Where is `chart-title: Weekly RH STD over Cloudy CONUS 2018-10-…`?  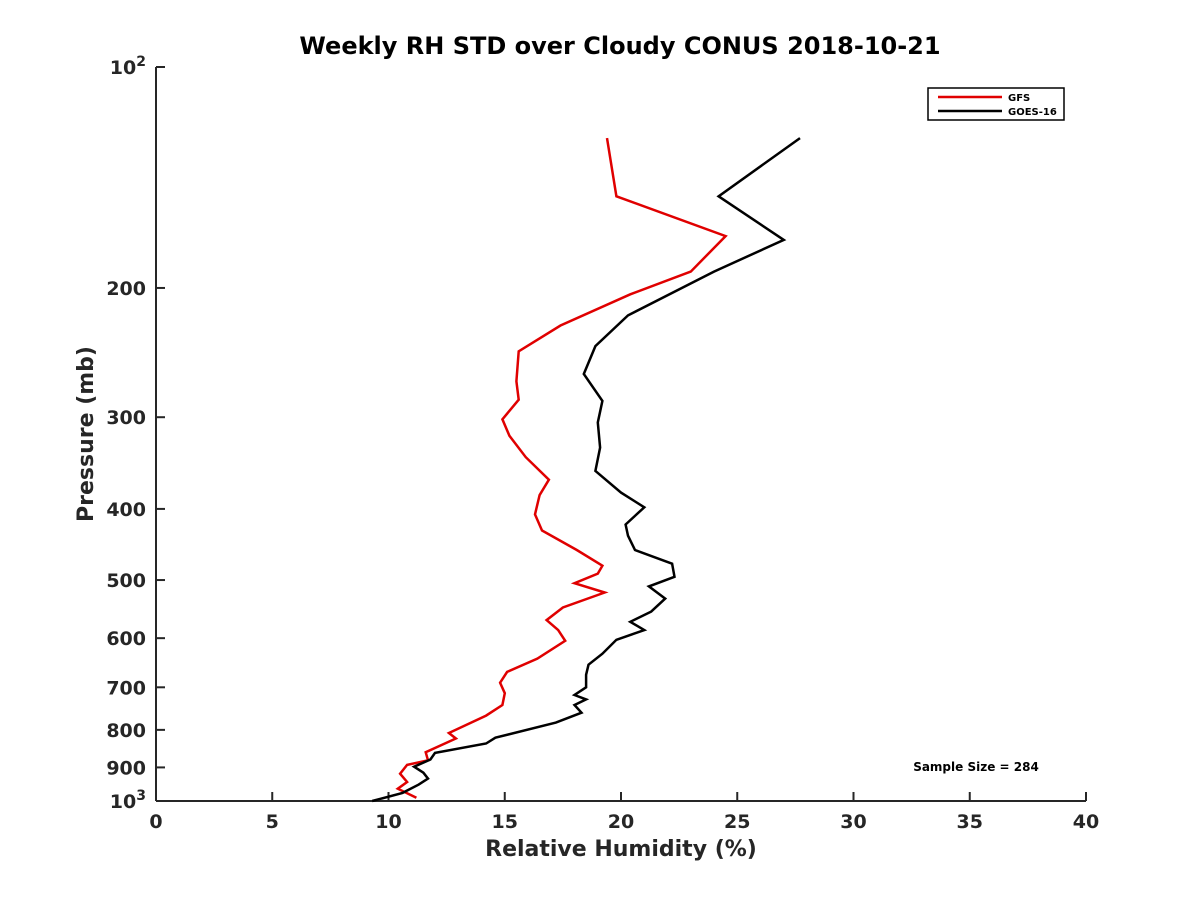 chart-title: Weekly RH STD over Cloudy CONUS 2018-10-… is located at coordinates (619, 46).